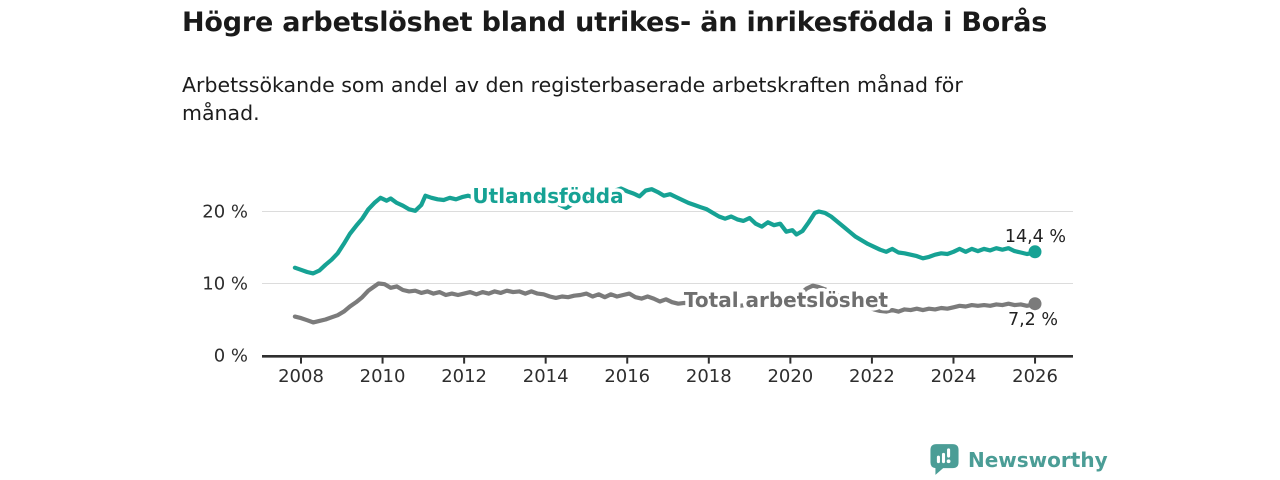  I want to click on series-label-utlandsfodda: Utlandsfödda, so click(547, 196).